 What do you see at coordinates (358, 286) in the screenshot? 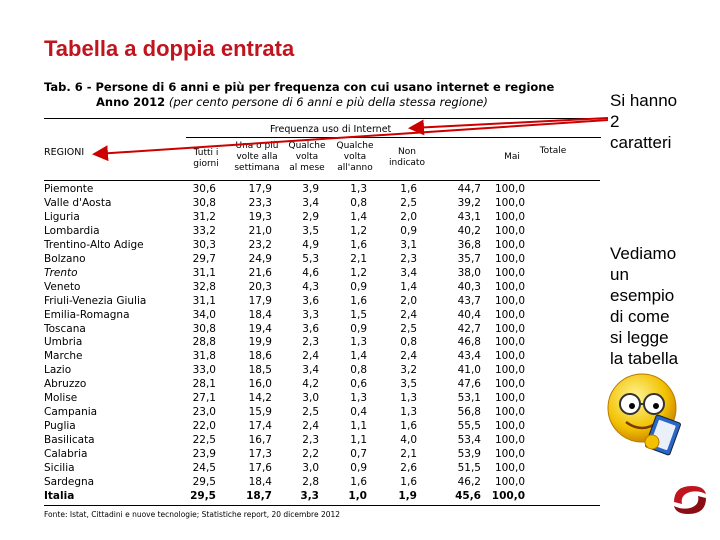
I see `value-cell: 0,9` at bounding box center [358, 286].